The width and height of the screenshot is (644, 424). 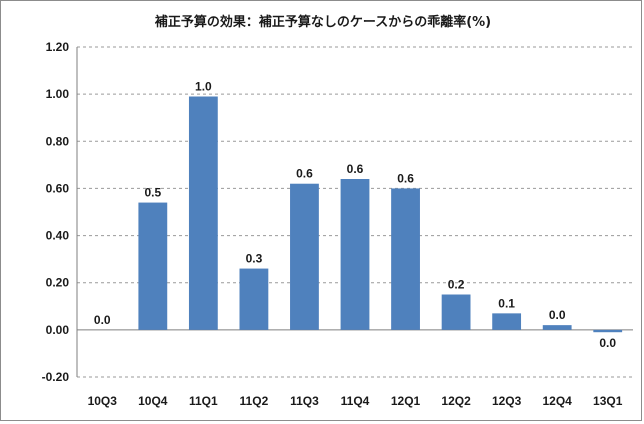 What do you see at coordinates (58, 283) in the screenshot?
I see `y-tick-label: 0.20` at bounding box center [58, 283].